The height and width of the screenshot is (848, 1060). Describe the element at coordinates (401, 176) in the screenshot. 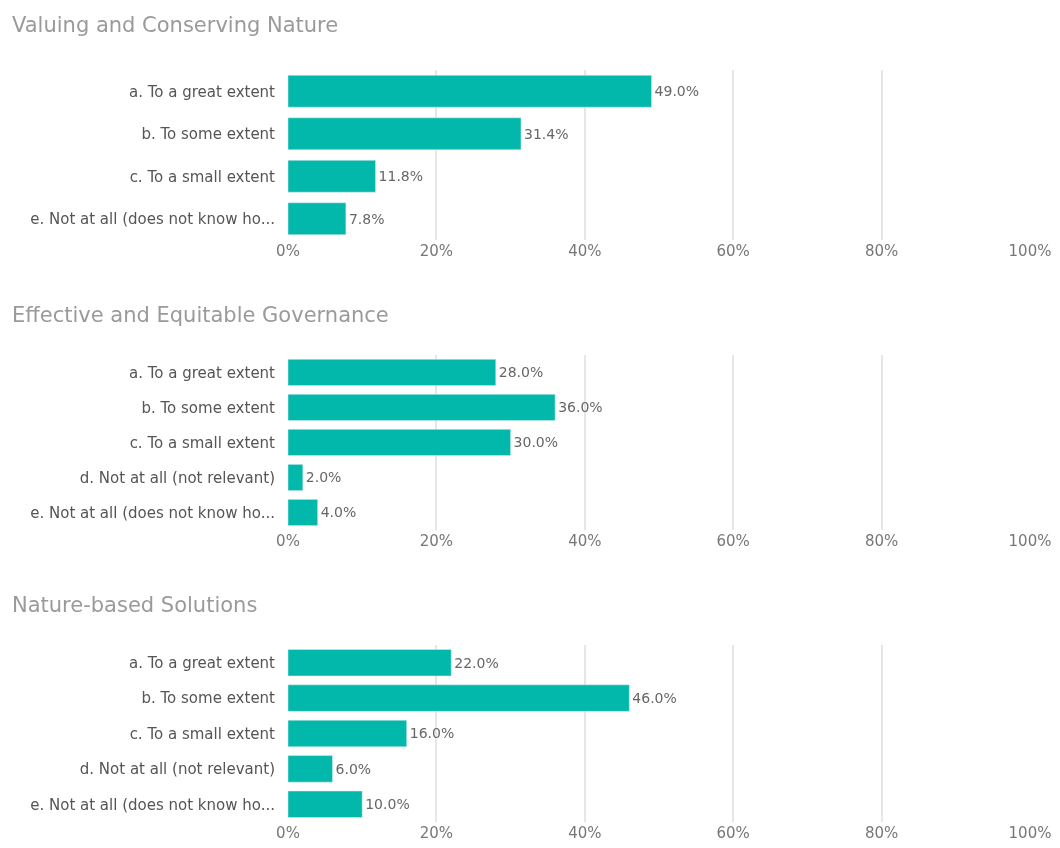

I see `data-label: 11.8%` at that location.